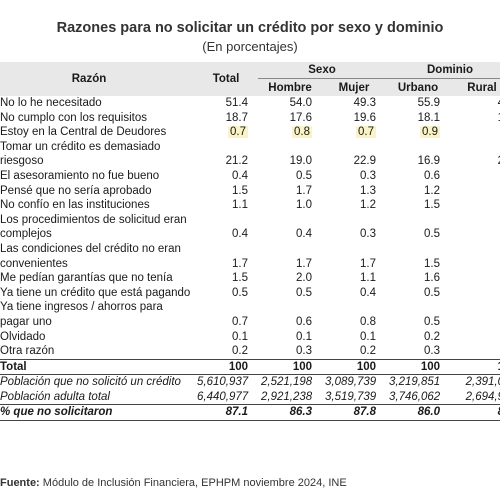 The image size is (500, 500). I want to click on row-reason: No confío en las instituciones, so click(75, 205).